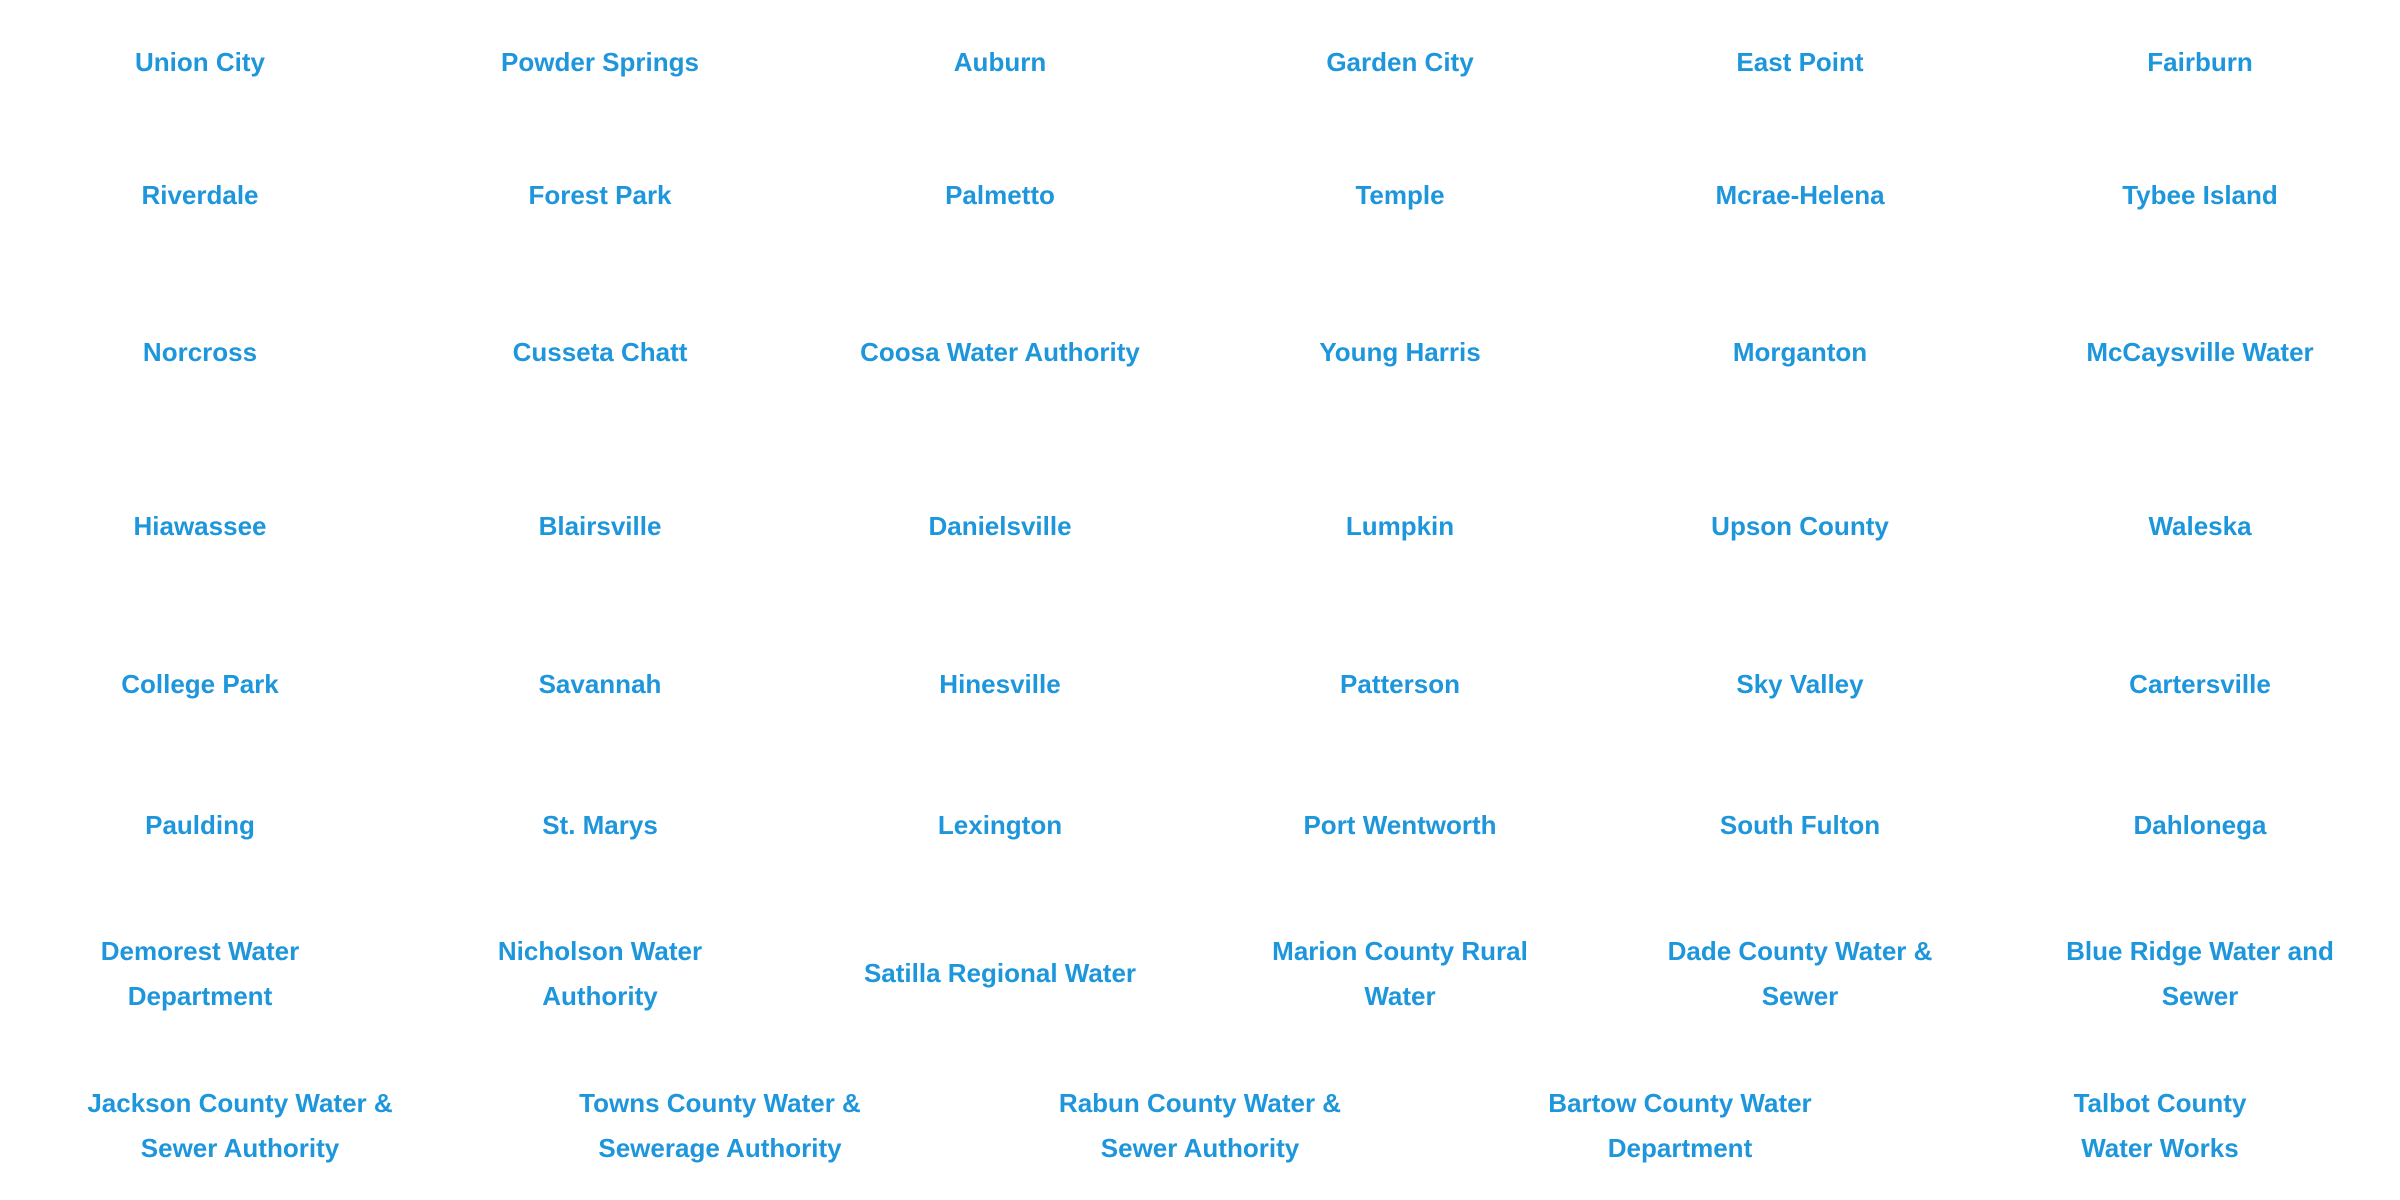 This screenshot has width=2400, height=1200. I want to click on utility-link: Savannah, so click(600, 683).